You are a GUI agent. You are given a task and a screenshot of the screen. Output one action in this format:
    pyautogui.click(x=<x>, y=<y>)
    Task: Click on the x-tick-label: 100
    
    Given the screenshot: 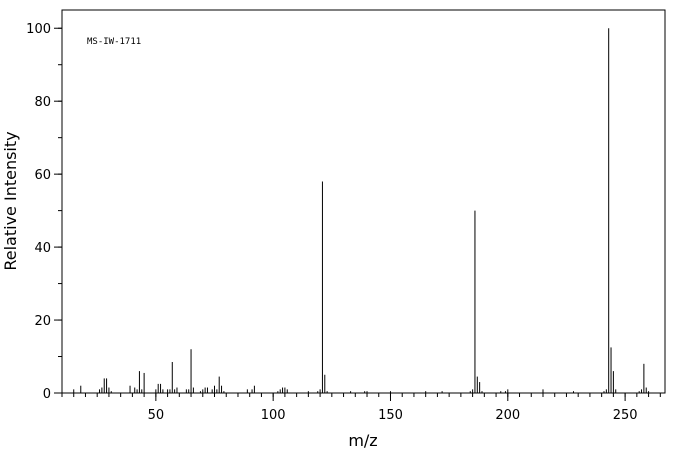 What is the action you would take?
    pyautogui.click(x=273, y=415)
    